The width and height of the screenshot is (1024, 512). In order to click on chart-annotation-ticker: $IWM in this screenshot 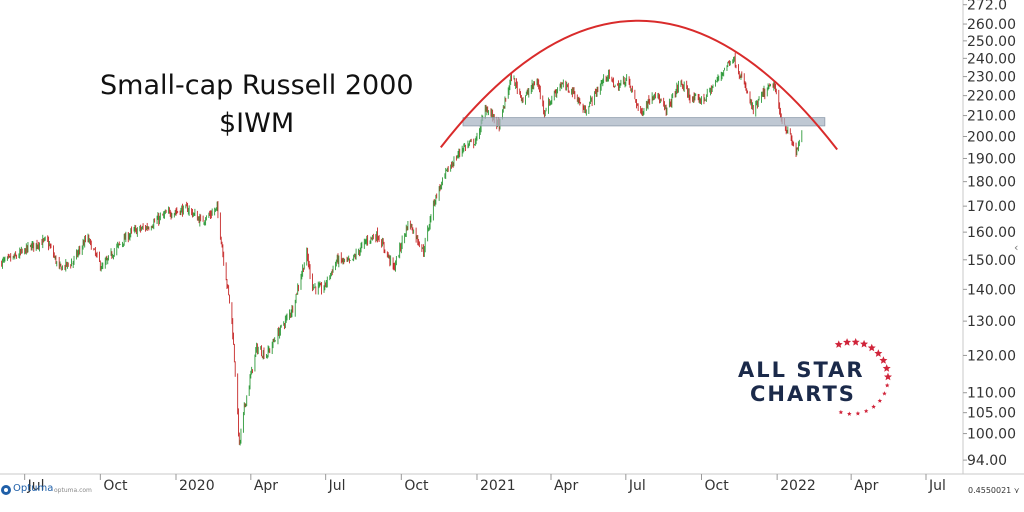, I will do `click(257, 123)`.